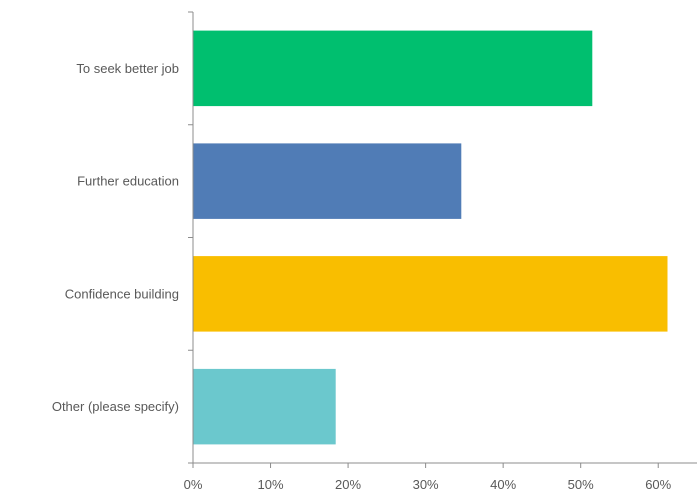 Image resolution: width=697 pixels, height=495 pixels. Describe the element at coordinates (193, 484) in the screenshot. I see `x-tick-label-0: 0%` at that location.